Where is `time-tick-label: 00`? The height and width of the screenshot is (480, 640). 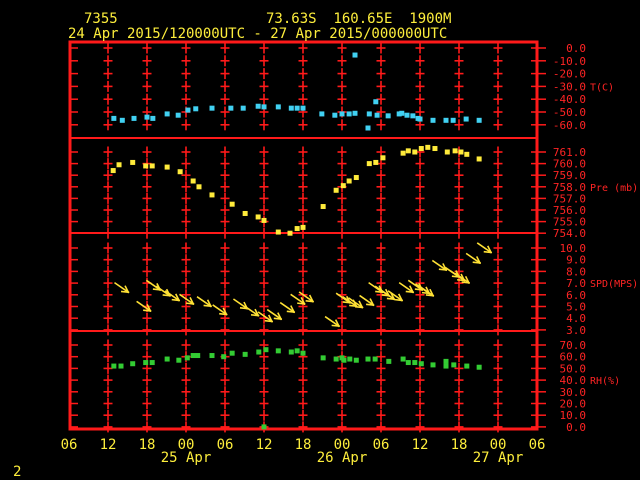
time-tick-label: 00 is located at coordinates (342, 445).